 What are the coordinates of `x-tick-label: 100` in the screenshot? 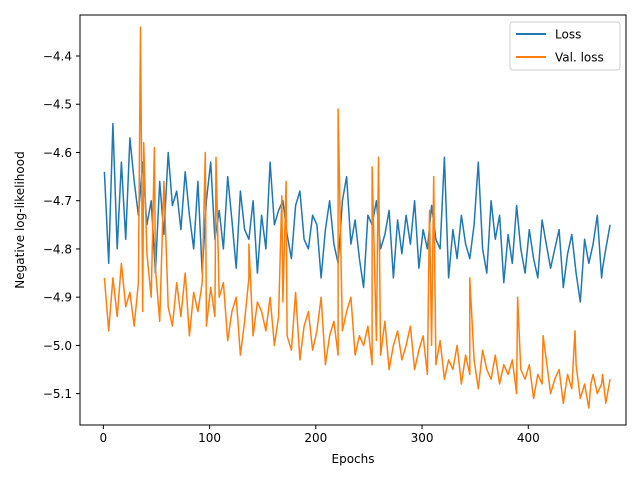 It's located at (209, 438).